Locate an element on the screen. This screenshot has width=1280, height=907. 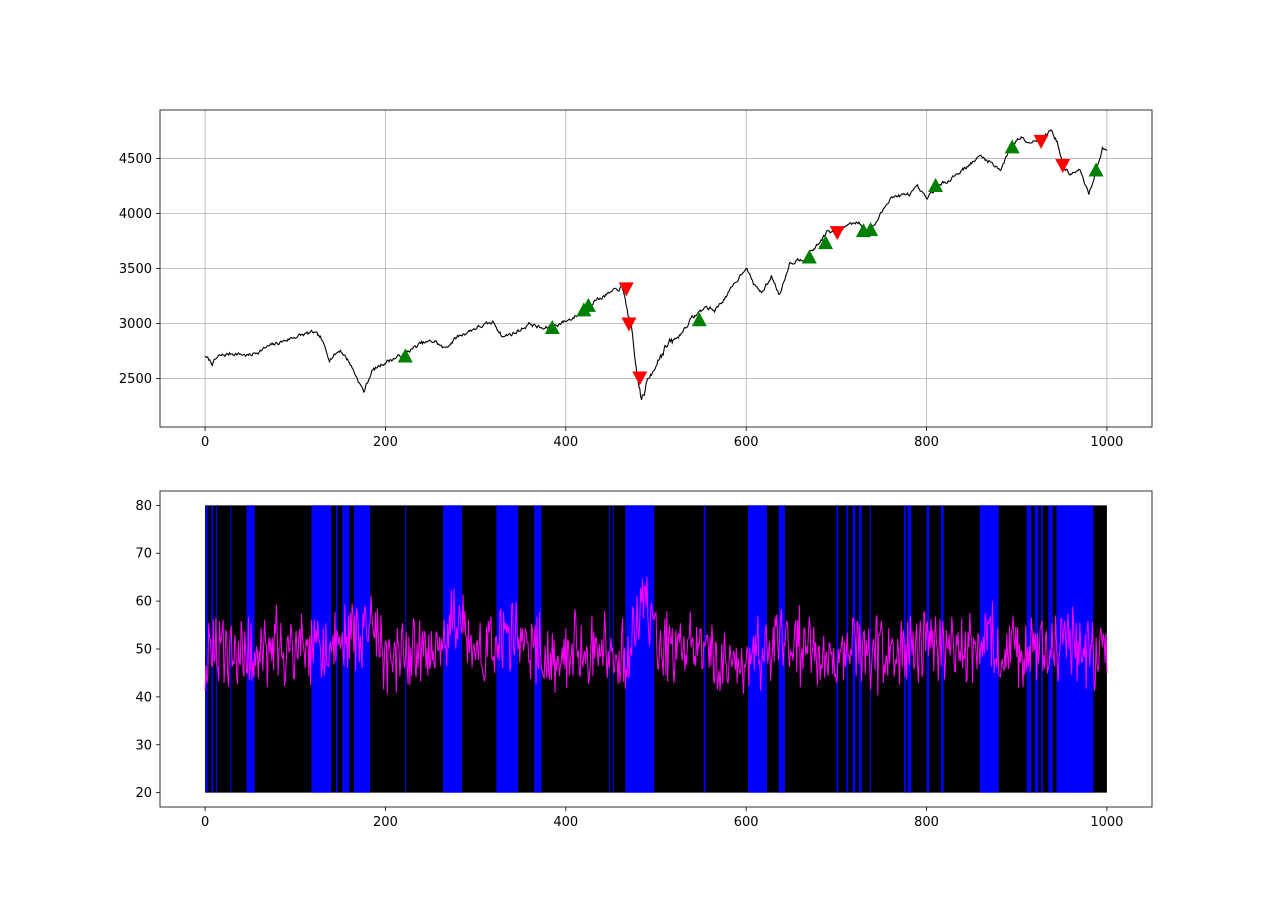
y-tick-label: 80 is located at coordinates (143, 506).